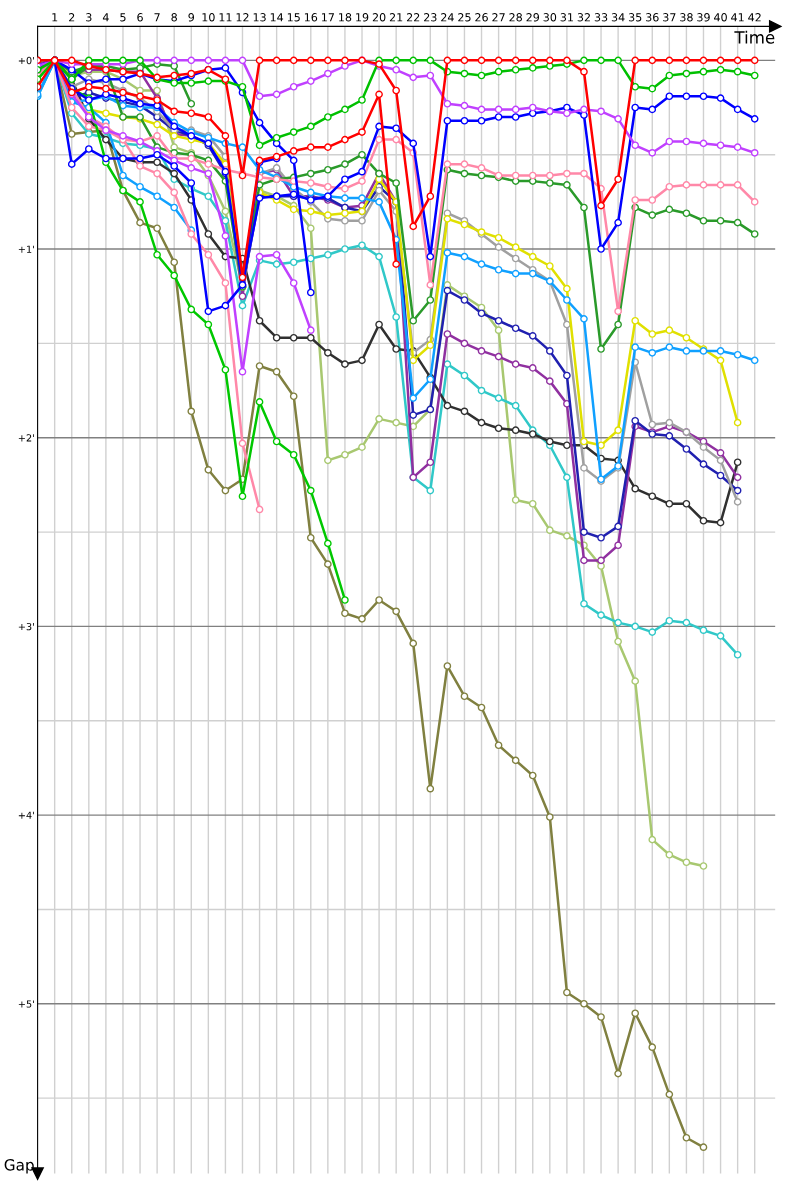  What do you see at coordinates (566, 17) in the screenshot?
I see `x-tick-label: 31` at bounding box center [566, 17].